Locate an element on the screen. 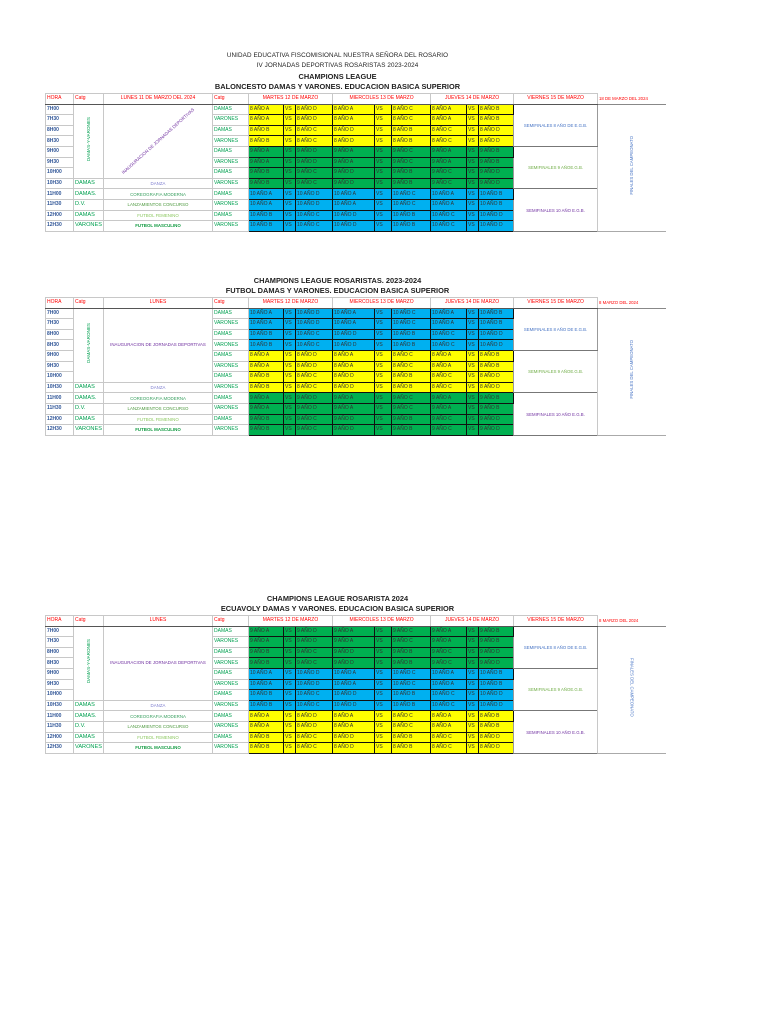 The width and height of the screenshot is (768, 1024). time-cell: 8H30 is located at coordinates (59, 663).